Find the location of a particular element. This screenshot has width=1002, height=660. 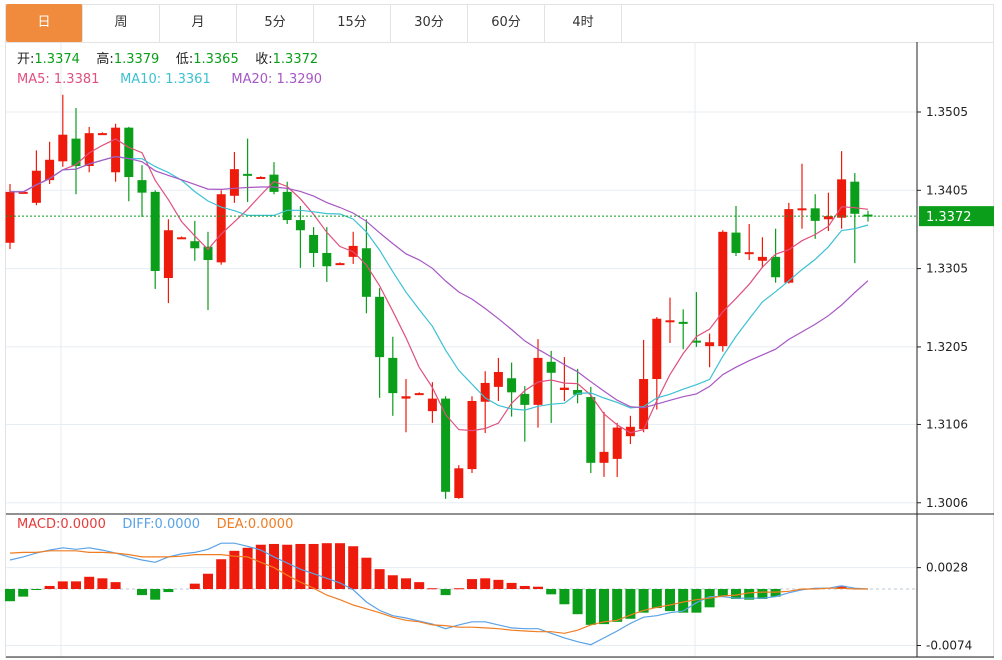

current-price-badge is located at coordinates (956, 216).